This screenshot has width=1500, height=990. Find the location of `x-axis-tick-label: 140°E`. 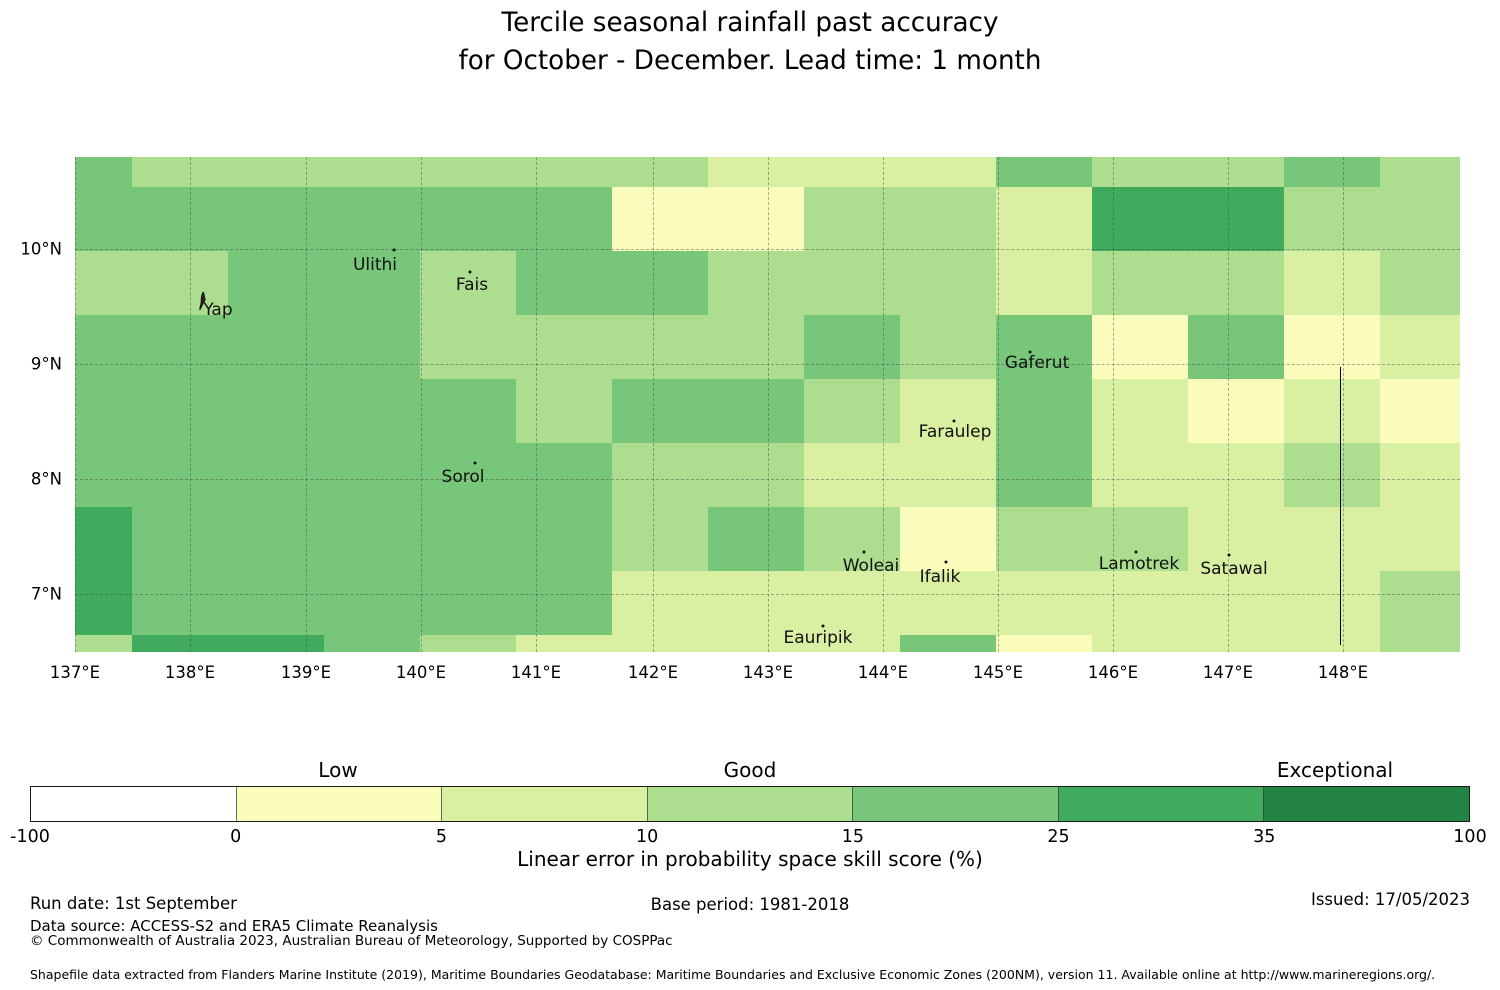

x-axis-tick-label: 140°E is located at coordinates (421, 672).